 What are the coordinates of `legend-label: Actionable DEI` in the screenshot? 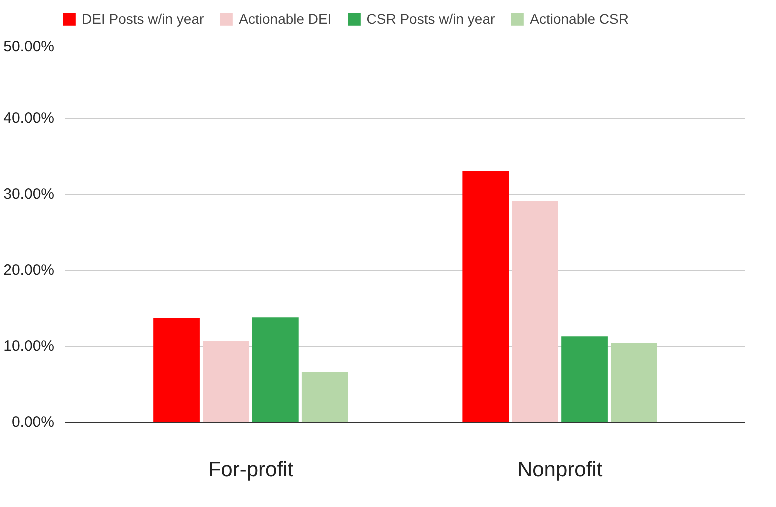 It's located at (285, 19).